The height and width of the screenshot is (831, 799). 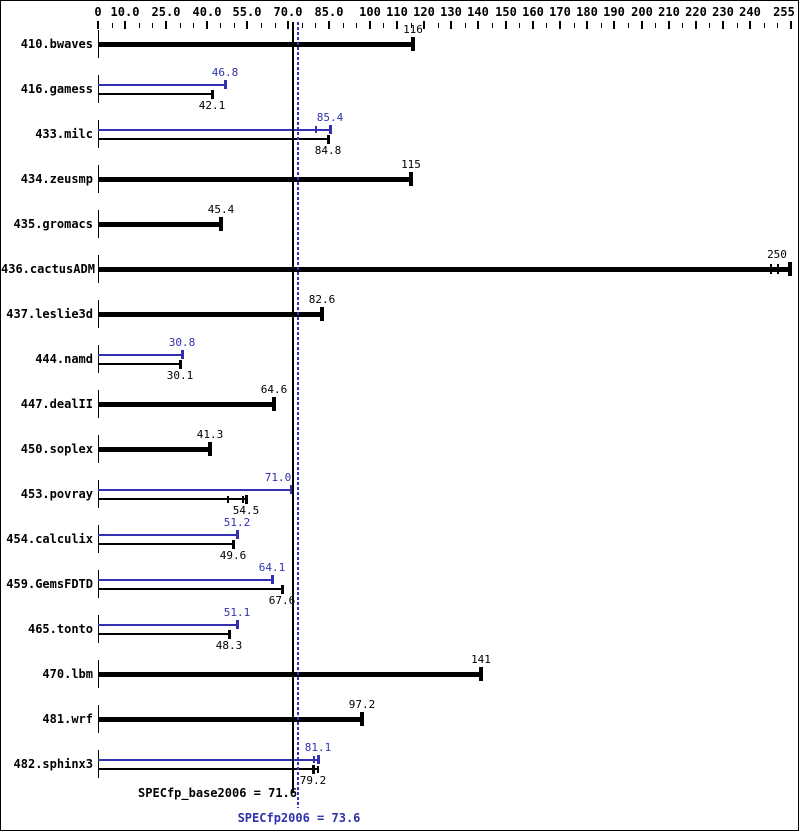 I want to click on benchmark-name: 447.dealII, so click(x=56, y=404).